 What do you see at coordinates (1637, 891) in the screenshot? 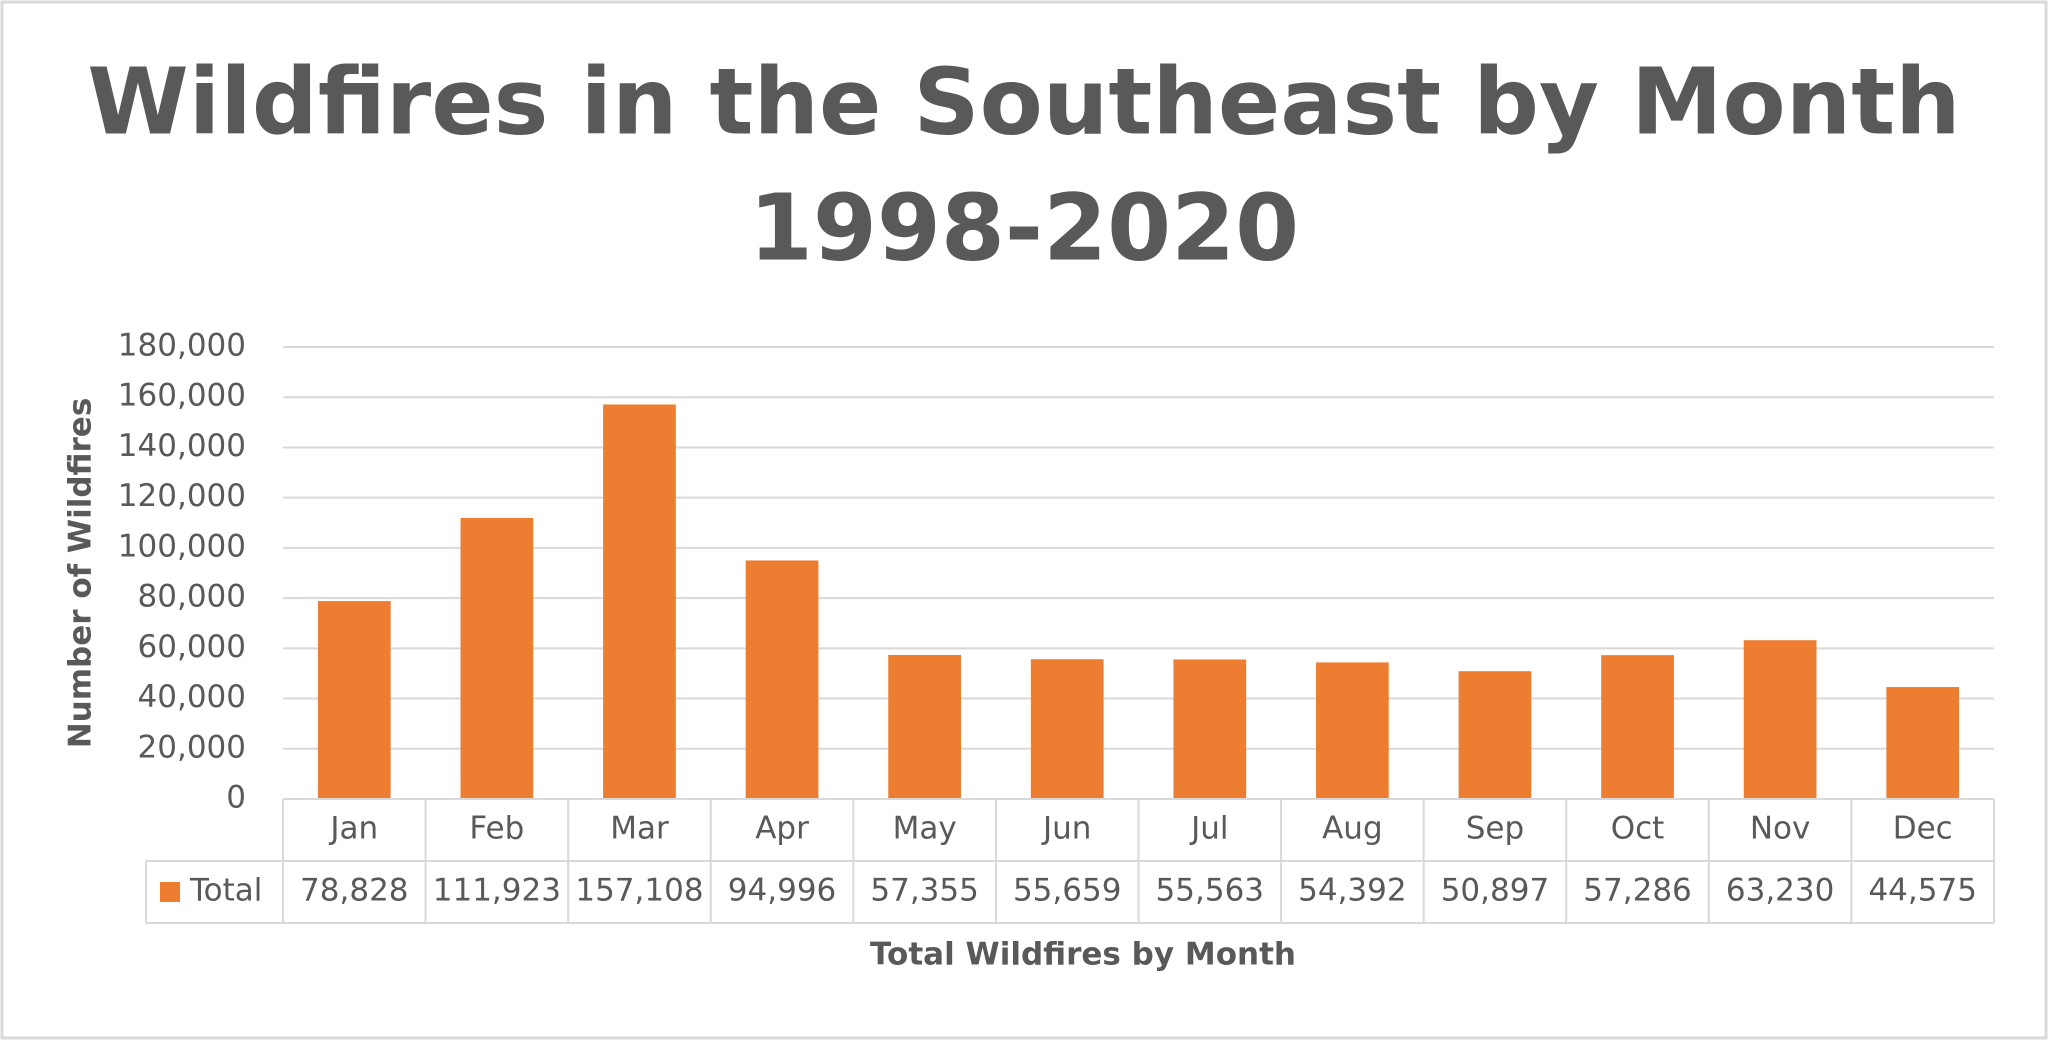
I see `table-value: 57,286` at bounding box center [1637, 891].